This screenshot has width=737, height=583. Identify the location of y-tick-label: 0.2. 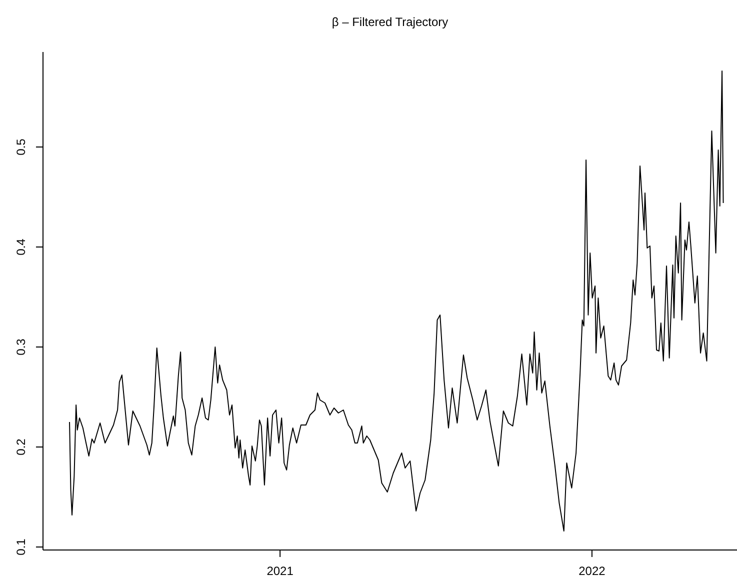
(21, 447).